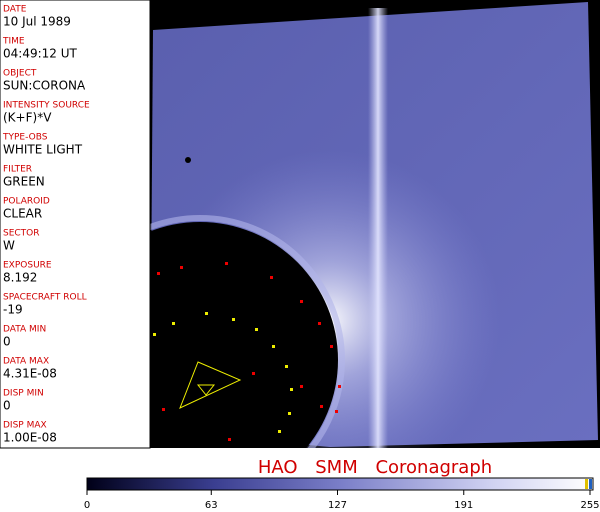 This screenshot has width=600, height=512. Describe the element at coordinates (375, 467) in the screenshot. I see `image-title: HAO SMM Coronagraph` at that location.